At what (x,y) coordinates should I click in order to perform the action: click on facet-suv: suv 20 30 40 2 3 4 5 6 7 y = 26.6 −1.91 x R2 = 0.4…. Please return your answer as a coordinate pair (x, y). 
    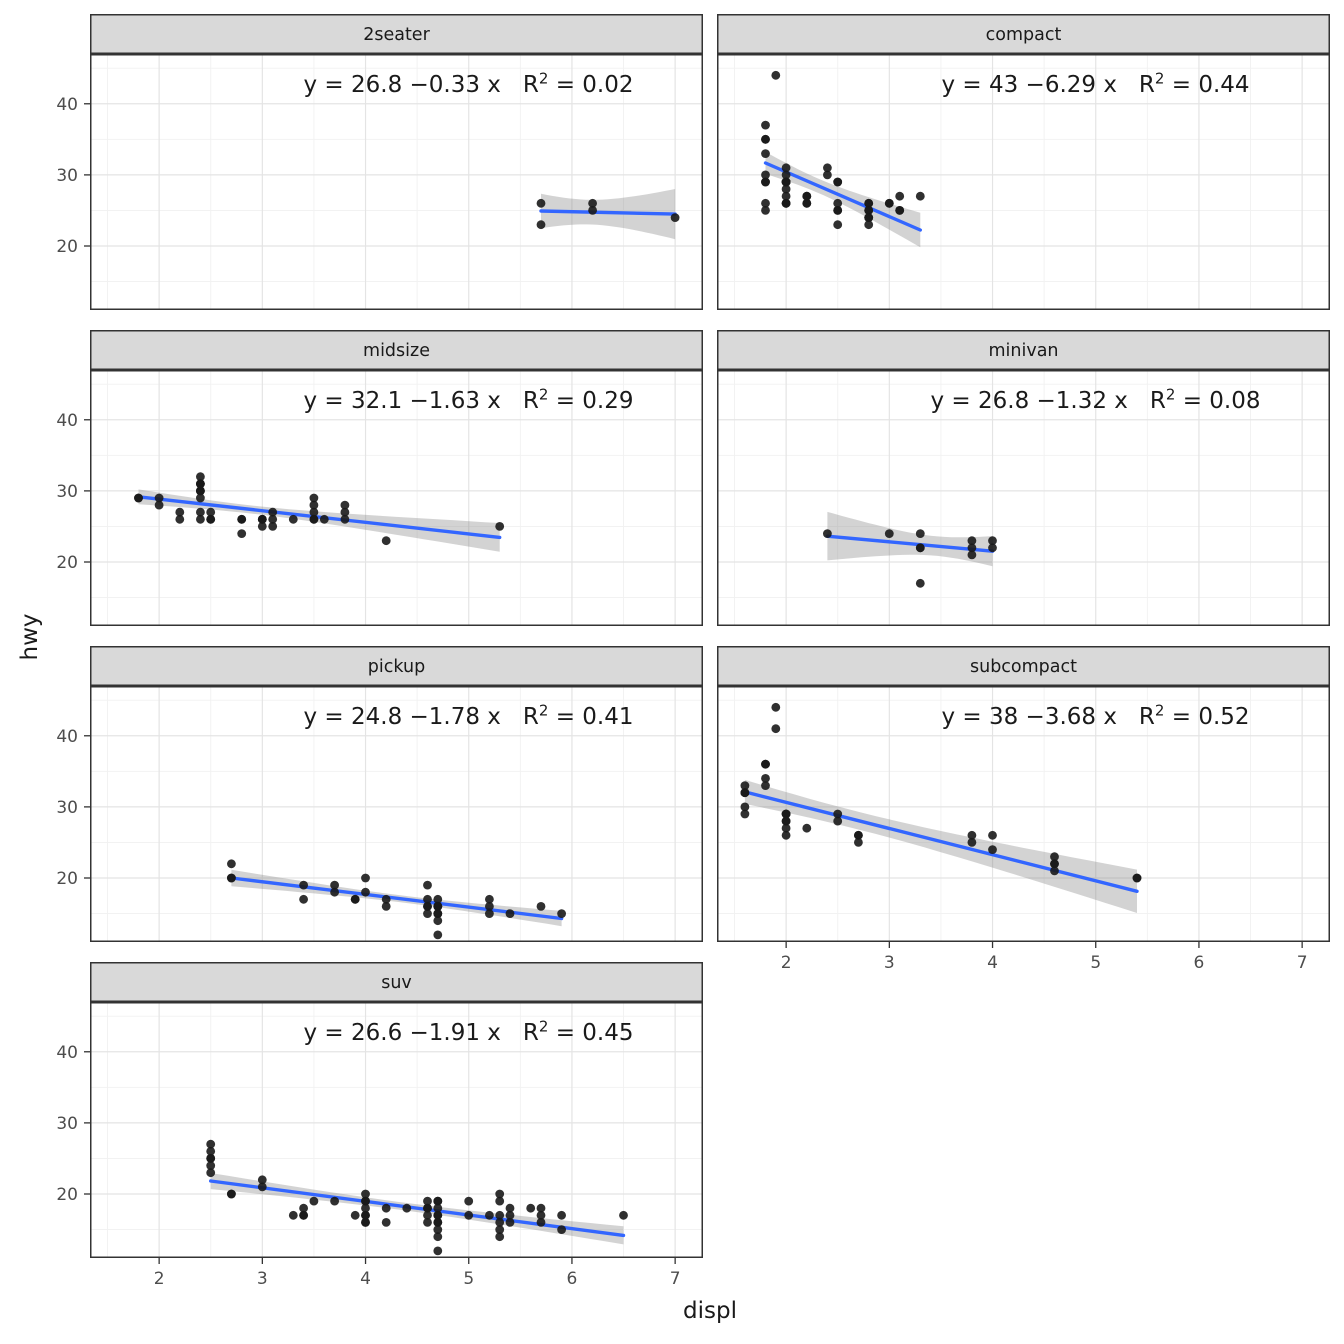
    Looking at the image, I should click on (379, 1125).